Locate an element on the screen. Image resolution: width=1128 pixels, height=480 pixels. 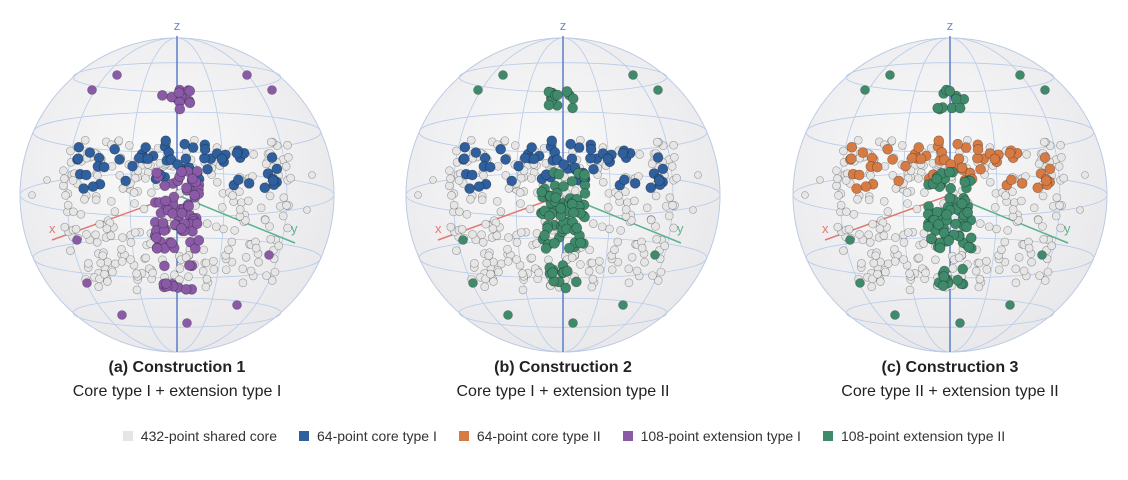
legend-label: 432-point shared core is located at coordinates (208, 436).